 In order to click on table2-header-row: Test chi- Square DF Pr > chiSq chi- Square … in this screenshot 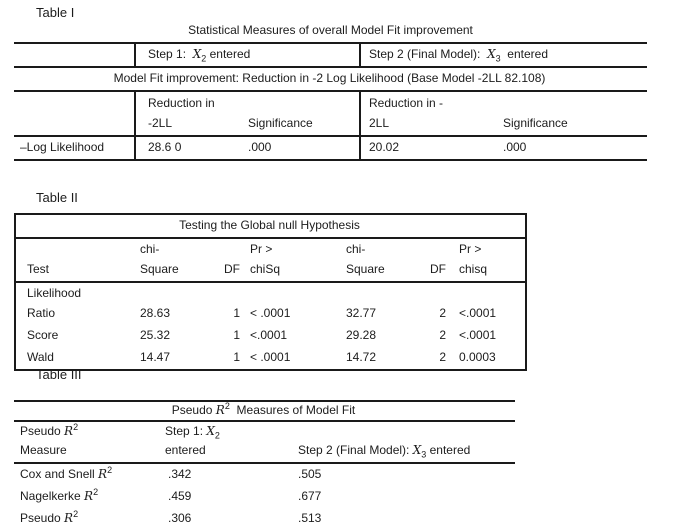, I will do `click(271, 260)`.